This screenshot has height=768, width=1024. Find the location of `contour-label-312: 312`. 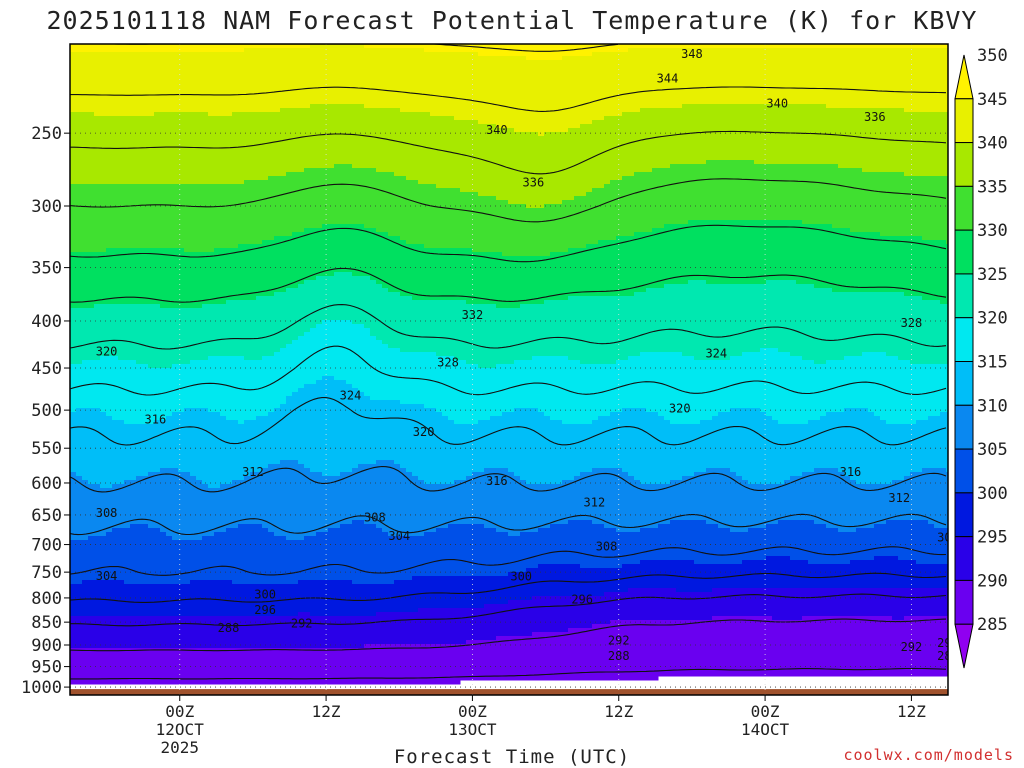

contour-label-312: 312 is located at coordinates (899, 498).